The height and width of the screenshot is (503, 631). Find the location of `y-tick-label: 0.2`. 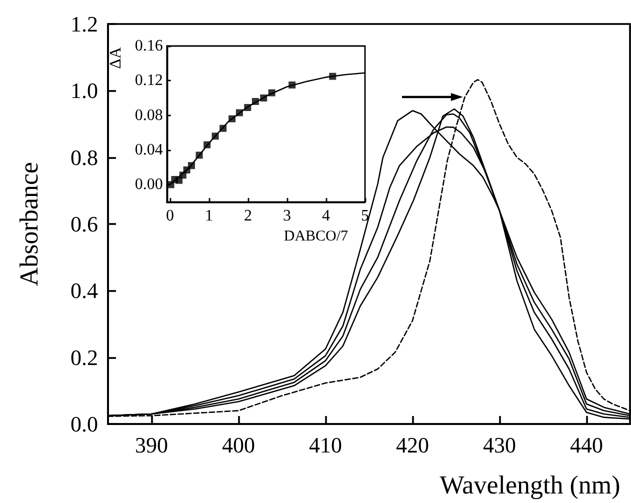

y-tick-label: 0.2 is located at coordinates (84, 357).